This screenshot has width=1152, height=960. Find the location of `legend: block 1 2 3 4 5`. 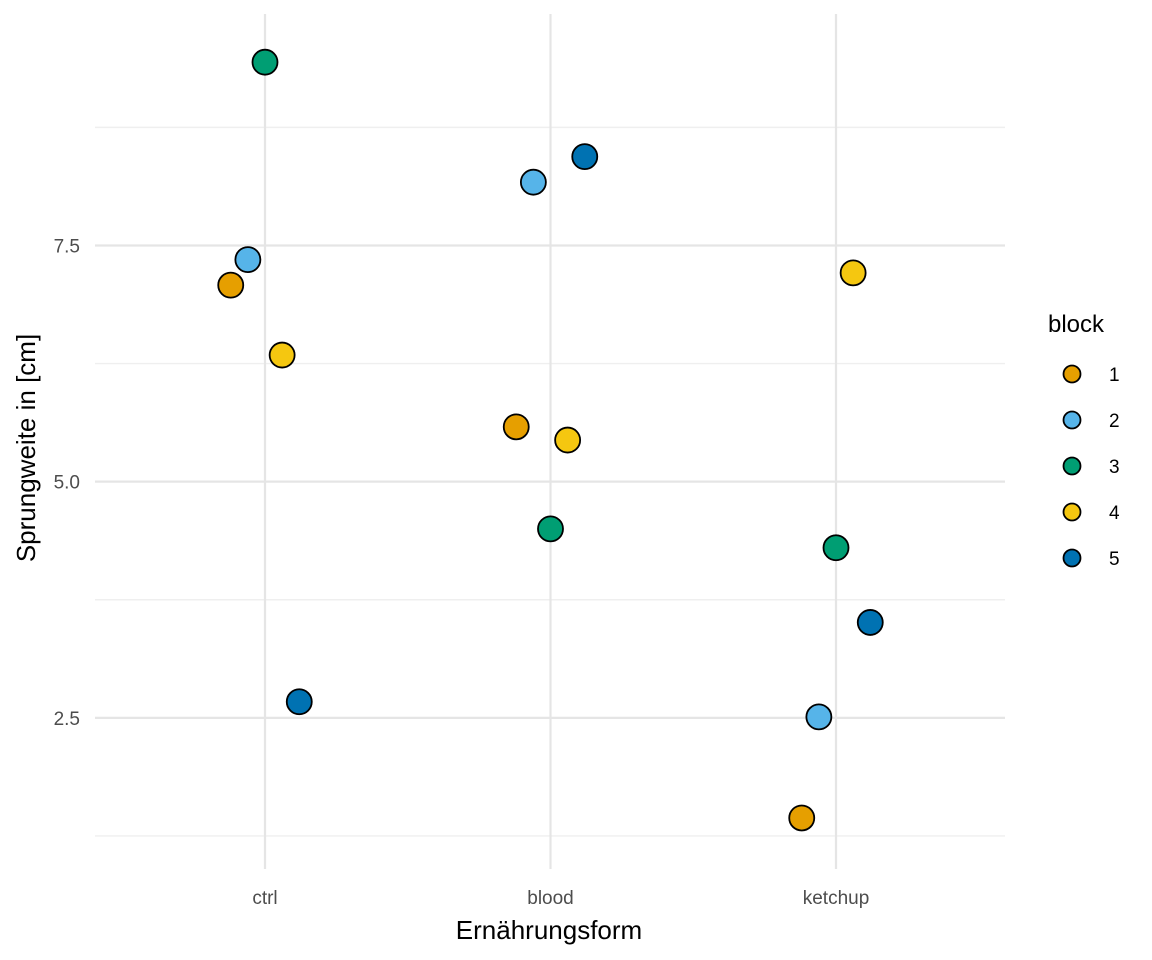

legend: block 1 2 3 4 5 is located at coordinates (1084, 440).